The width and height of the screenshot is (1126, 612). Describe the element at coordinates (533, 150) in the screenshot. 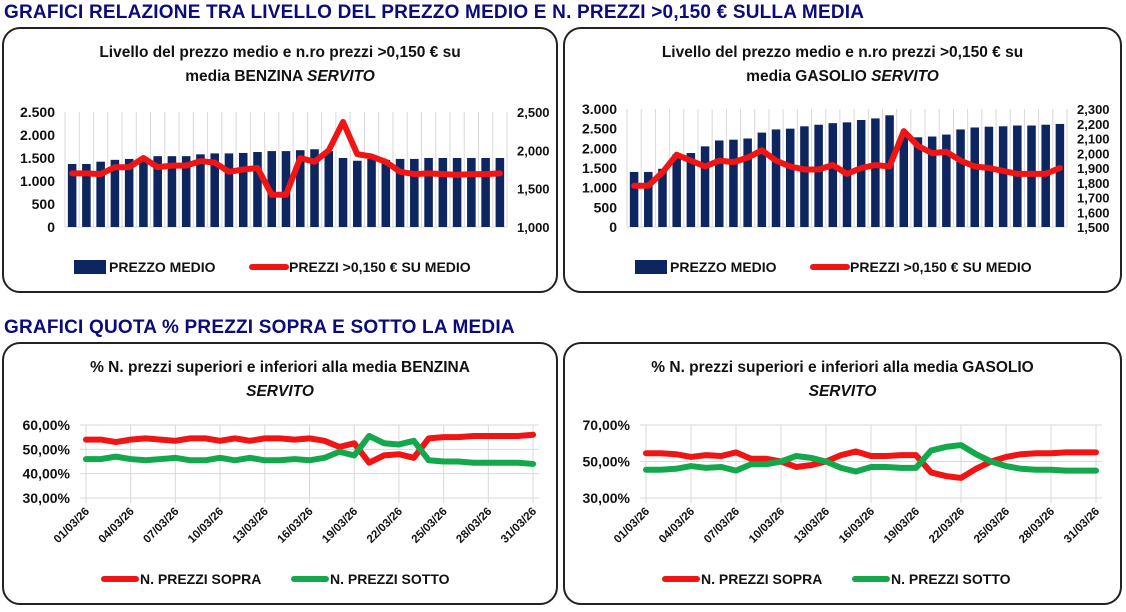

I see `y2-tick-label: 2,000` at that location.